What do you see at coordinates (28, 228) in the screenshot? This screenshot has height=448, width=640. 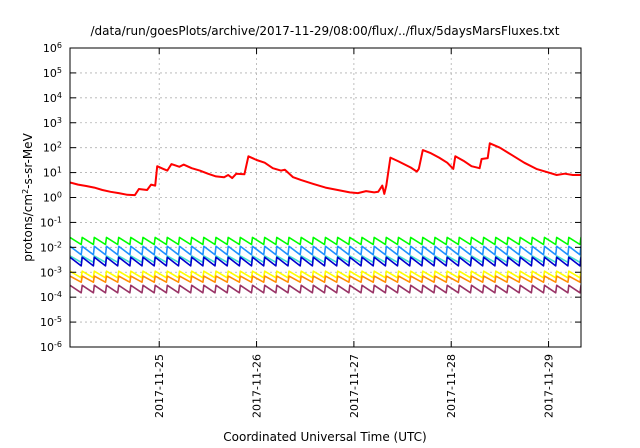 I see `y-axis-label-base: protons/cm` at bounding box center [28, 228].